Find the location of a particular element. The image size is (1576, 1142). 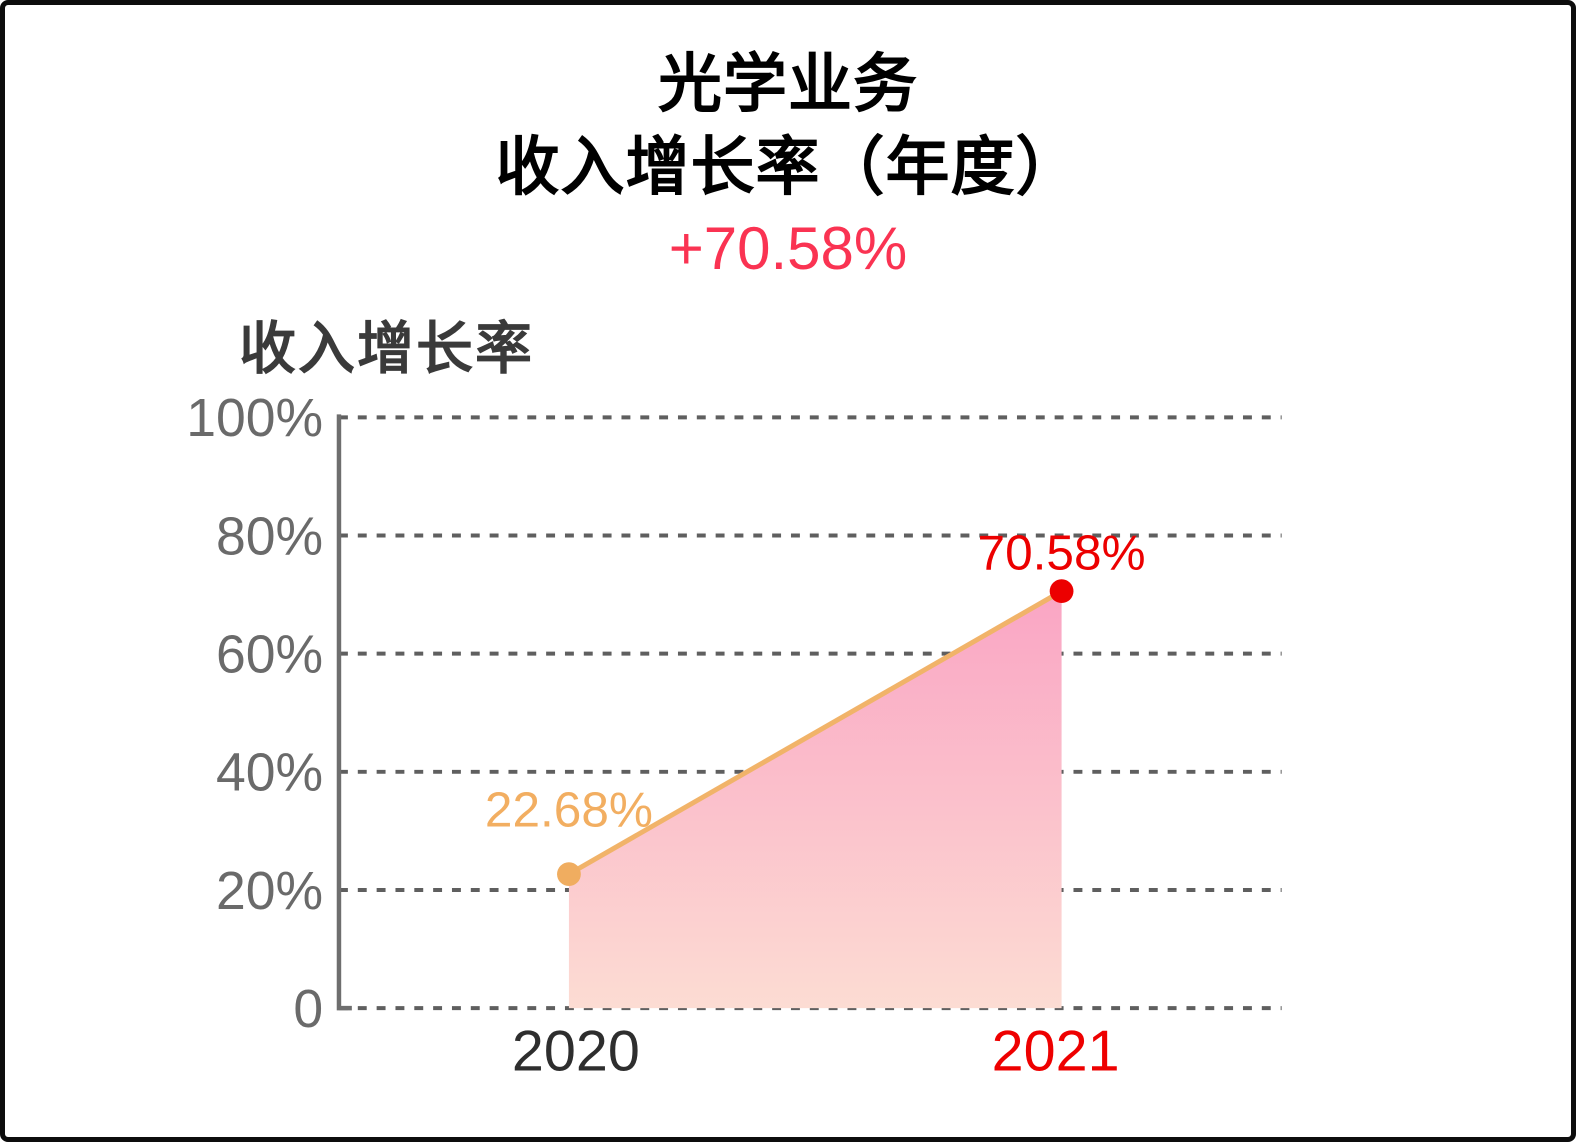

x-axis-label-2021: 2021 is located at coordinates (1056, 1052).